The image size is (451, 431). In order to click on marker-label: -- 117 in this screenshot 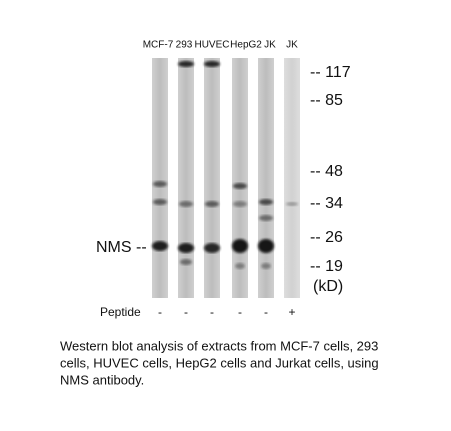, I will do `click(330, 72)`.